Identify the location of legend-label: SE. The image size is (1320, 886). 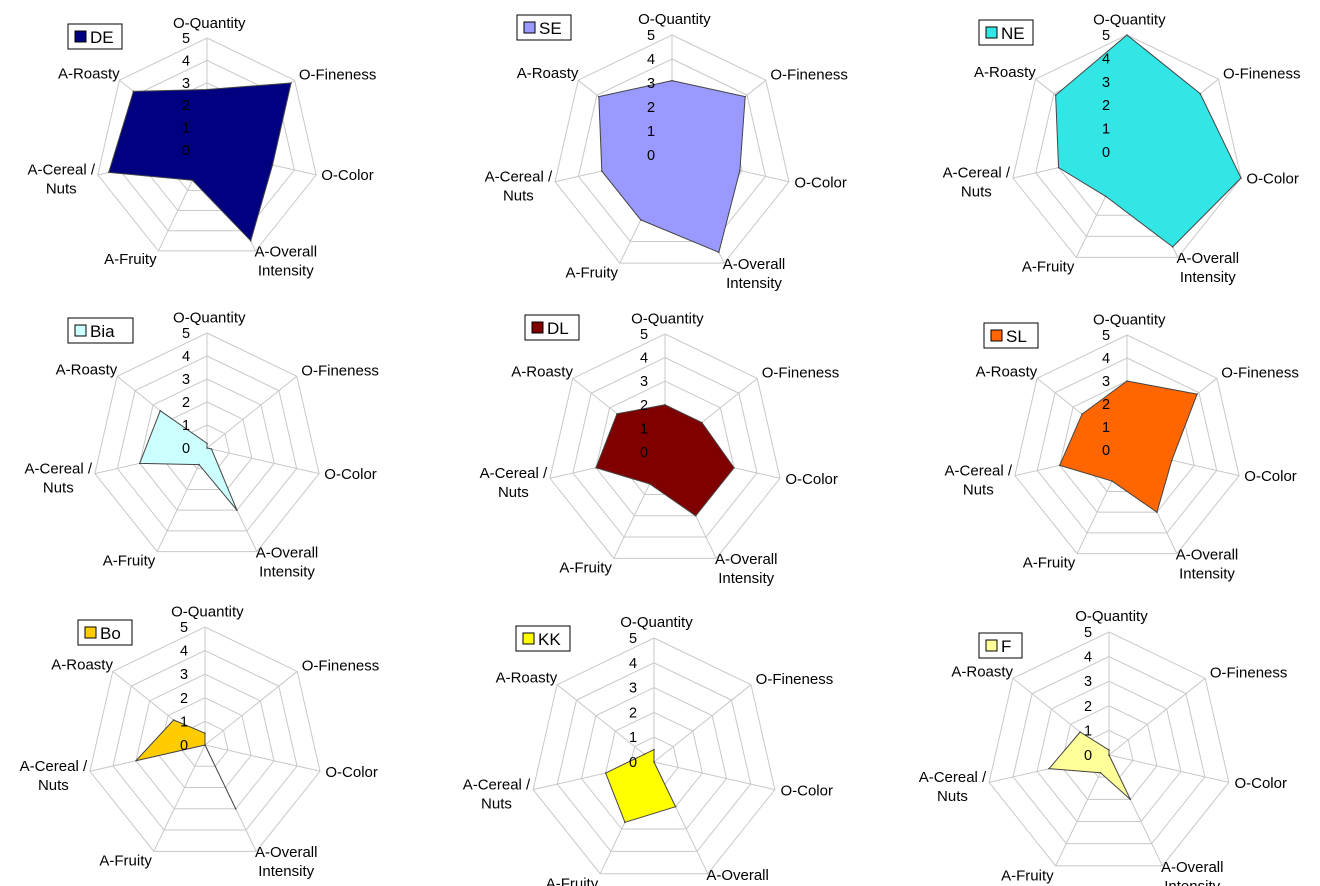
(550, 28).